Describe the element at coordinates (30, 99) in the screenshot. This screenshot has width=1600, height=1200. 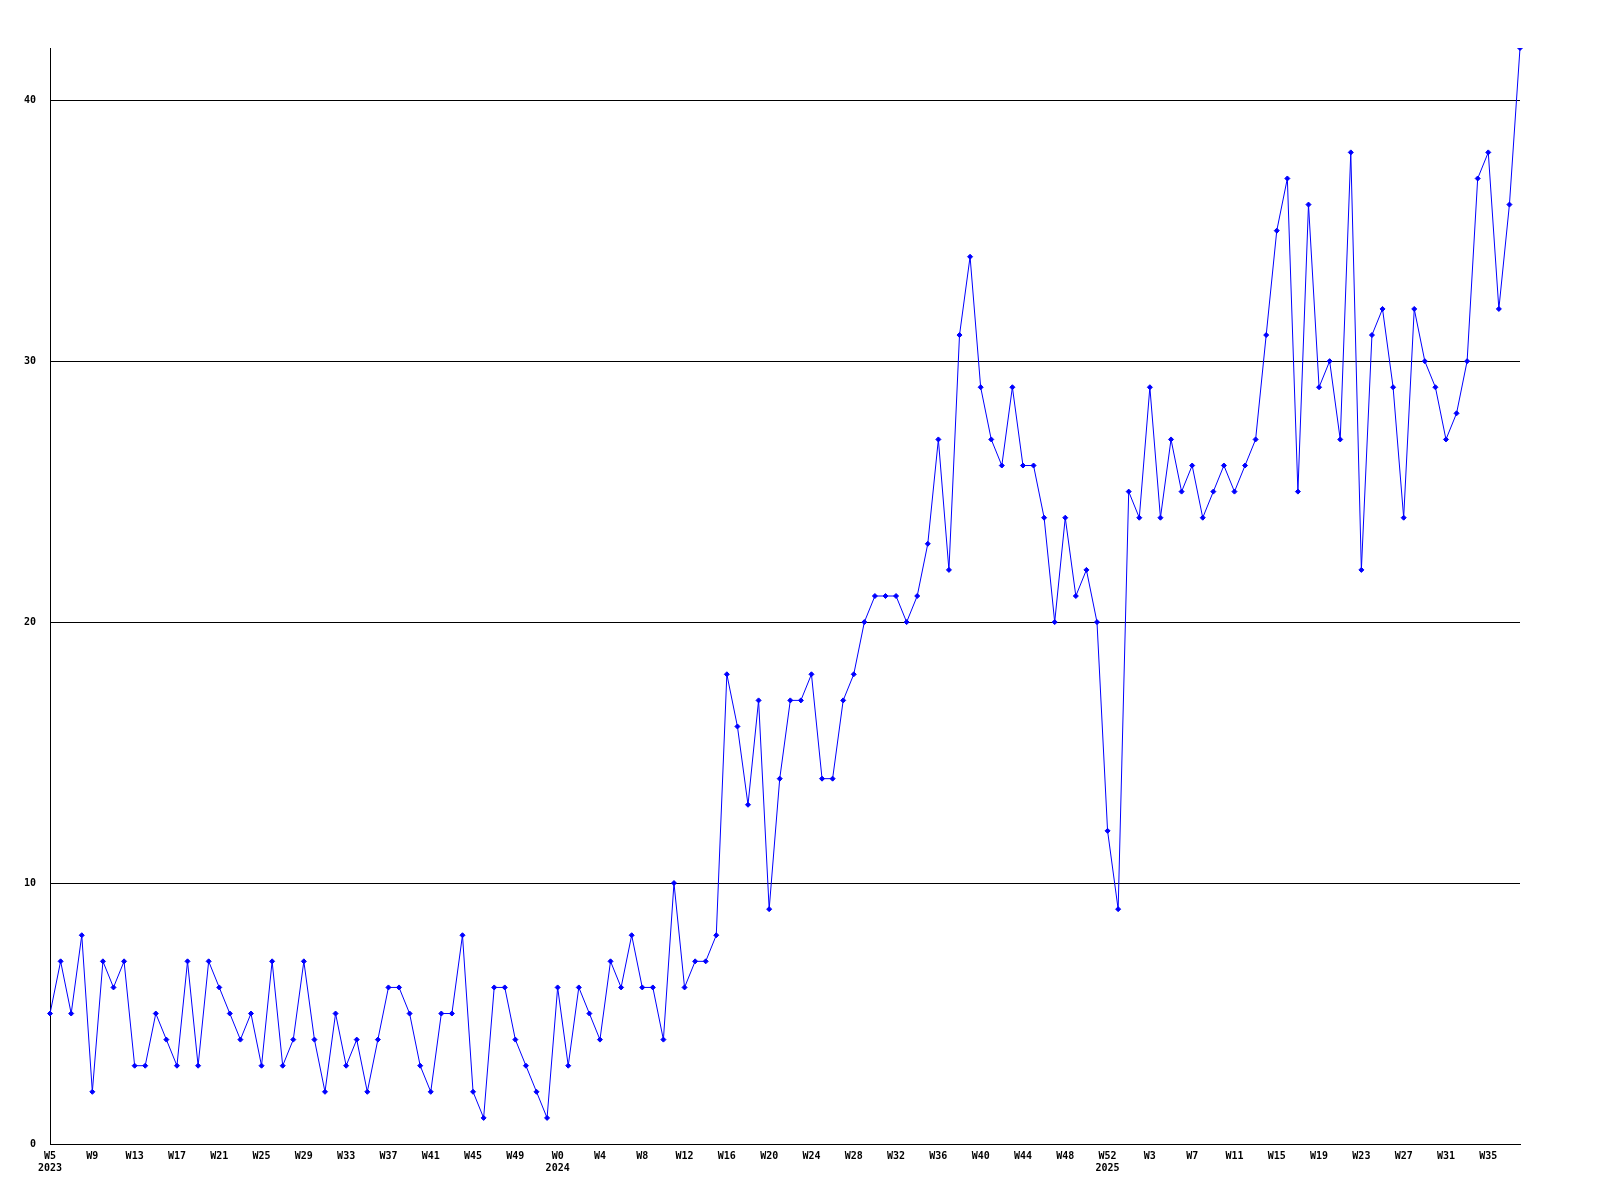
I see `y-tick-label: 40` at that location.